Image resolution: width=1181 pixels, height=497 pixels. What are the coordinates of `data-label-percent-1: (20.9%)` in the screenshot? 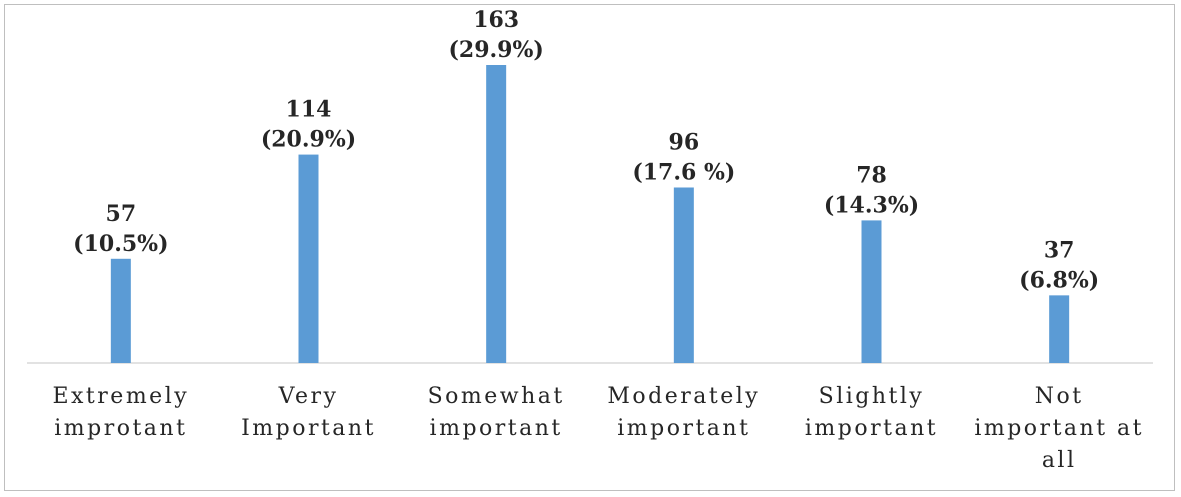 It's located at (308, 140).